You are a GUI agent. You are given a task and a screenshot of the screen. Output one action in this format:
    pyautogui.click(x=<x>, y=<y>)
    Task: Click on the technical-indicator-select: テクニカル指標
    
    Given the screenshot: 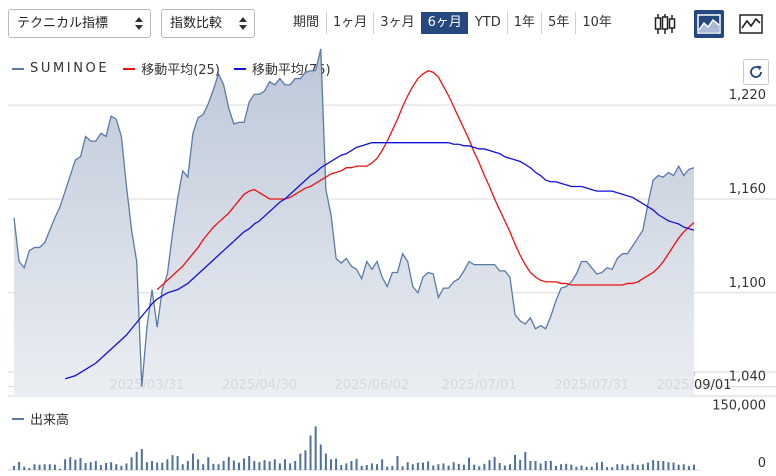 What is the action you would take?
    pyautogui.click(x=79, y=23)
    